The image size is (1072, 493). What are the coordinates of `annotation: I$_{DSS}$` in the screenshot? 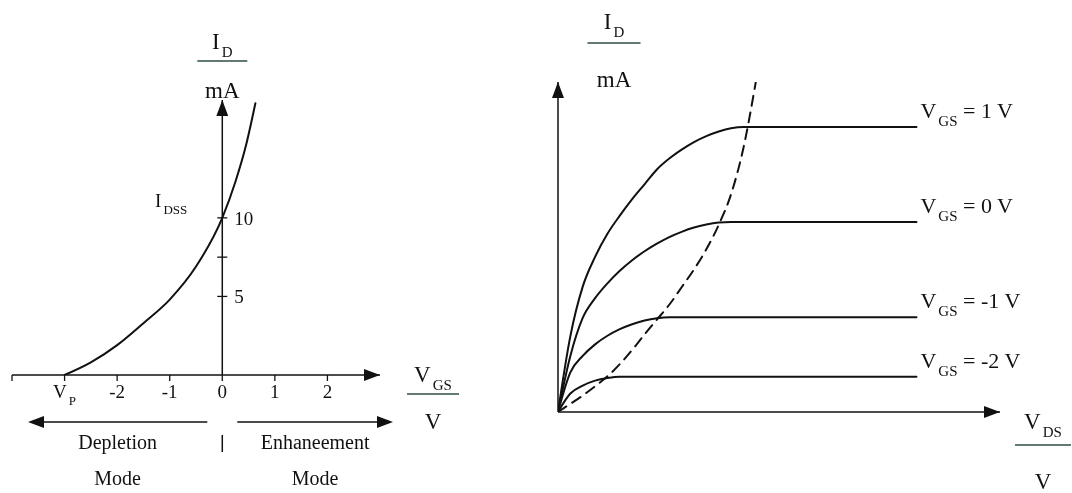 It's located at (171, 203).